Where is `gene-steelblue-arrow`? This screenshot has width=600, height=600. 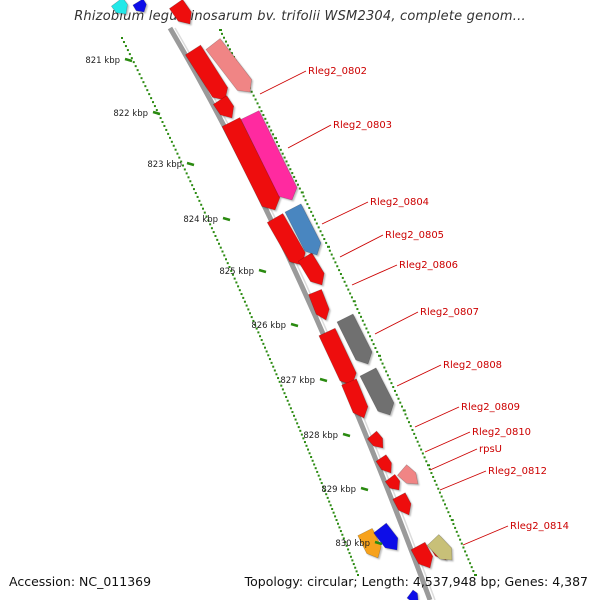
gene-steelblue-arrow is located at coordinates (303, 229).